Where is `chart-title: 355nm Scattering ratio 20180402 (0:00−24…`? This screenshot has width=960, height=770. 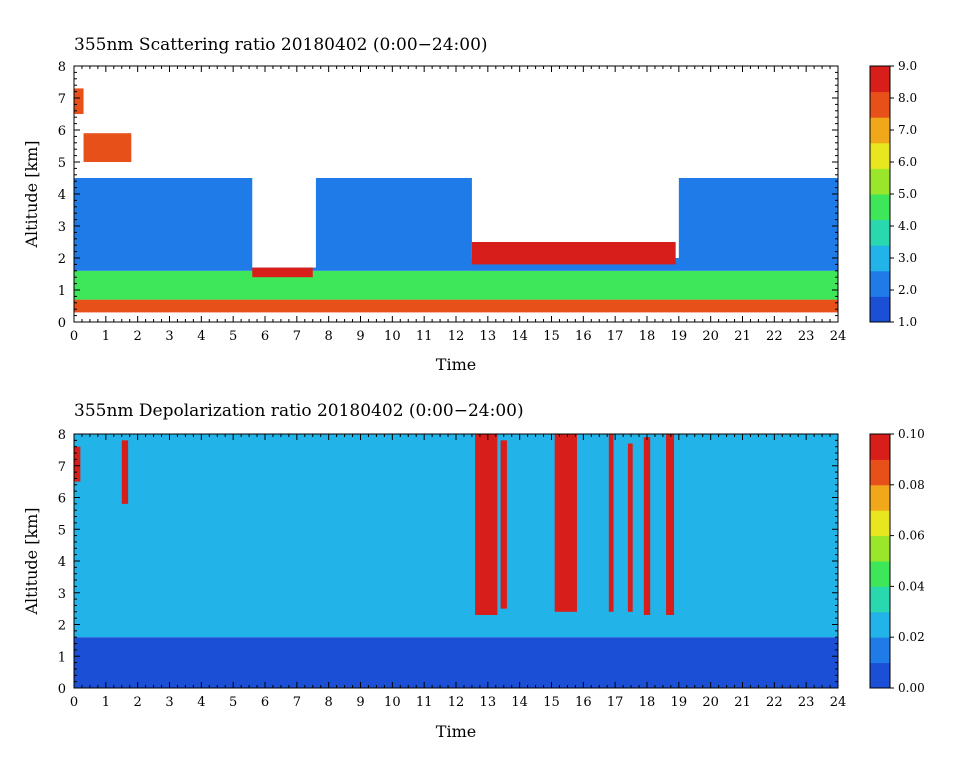
chart-title: 355nm Scattering ratio 20180402 (0:00−24… is located at coordinates (281, 45).